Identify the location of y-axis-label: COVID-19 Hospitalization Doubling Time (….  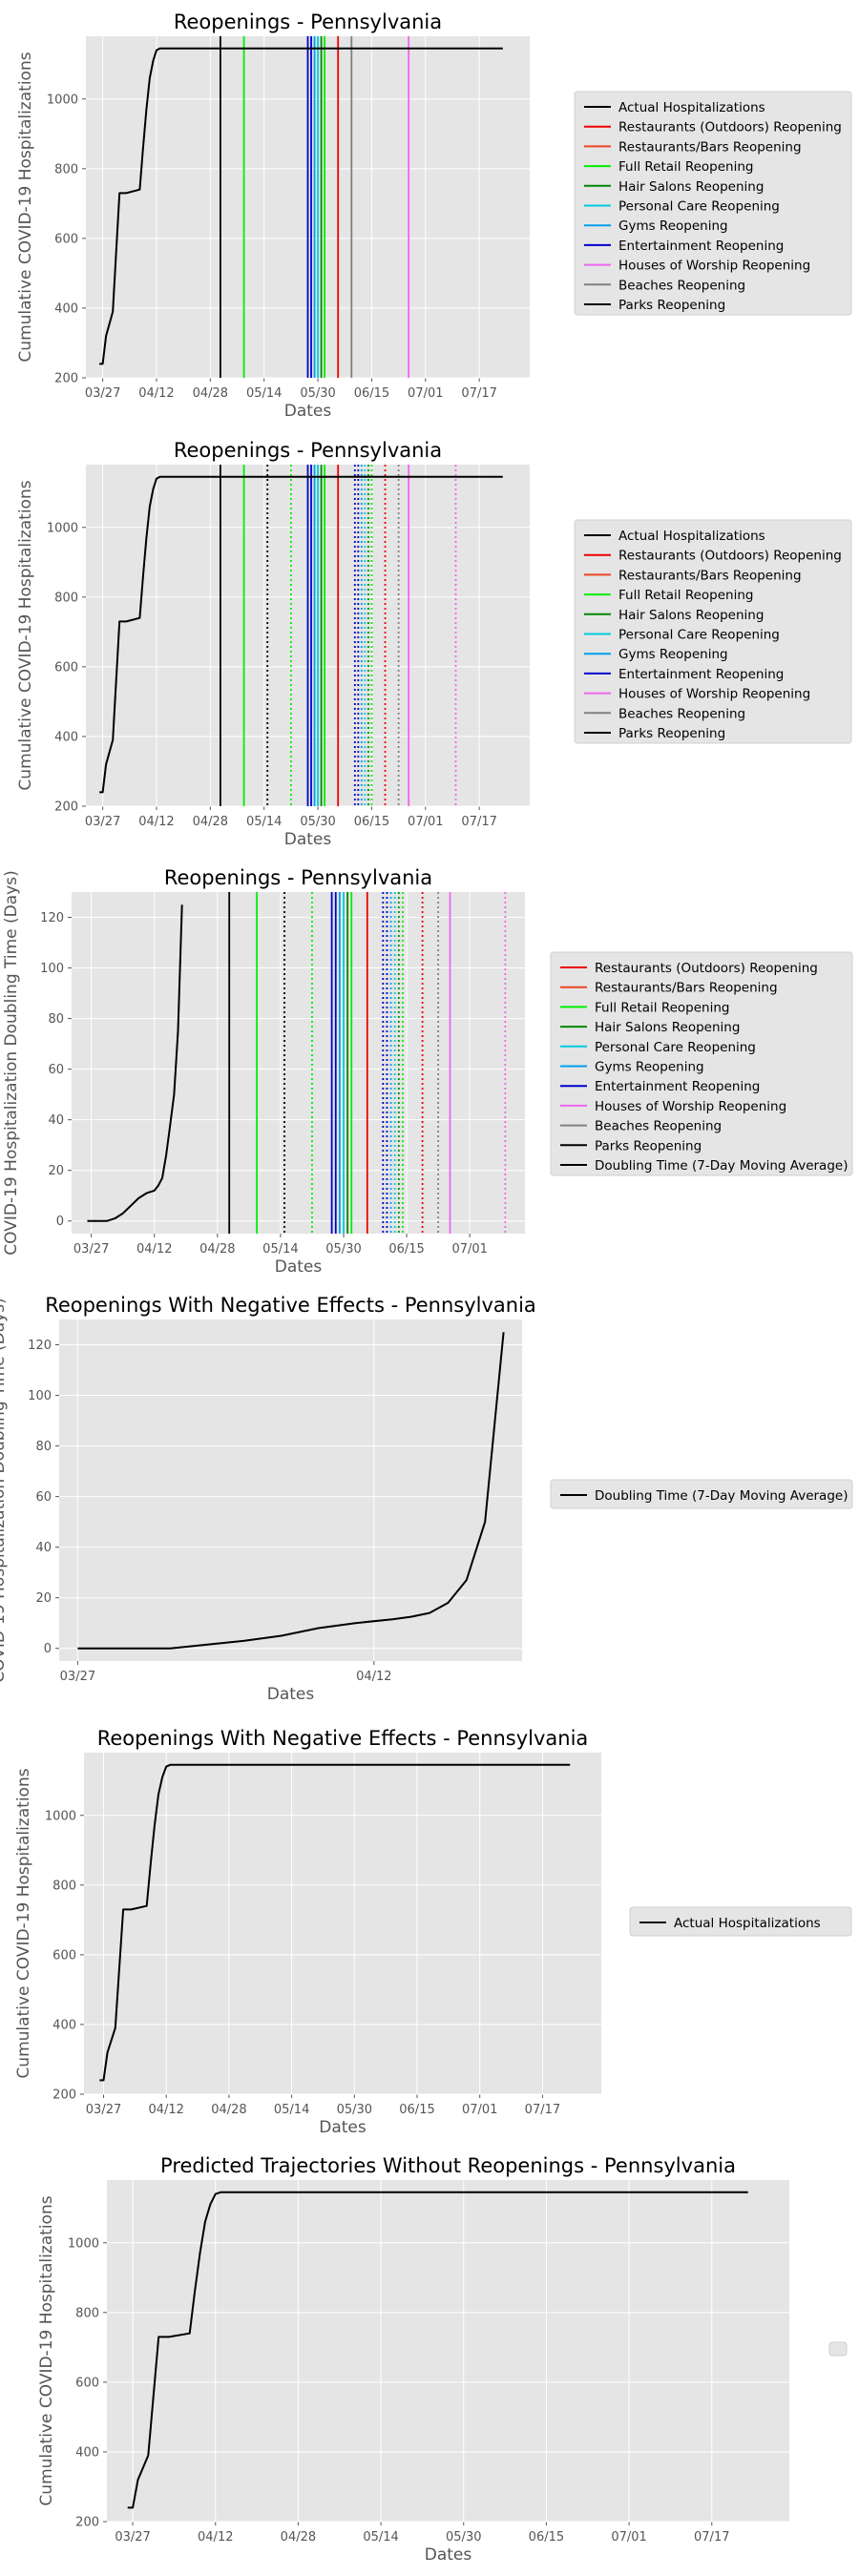
(11, 1062).